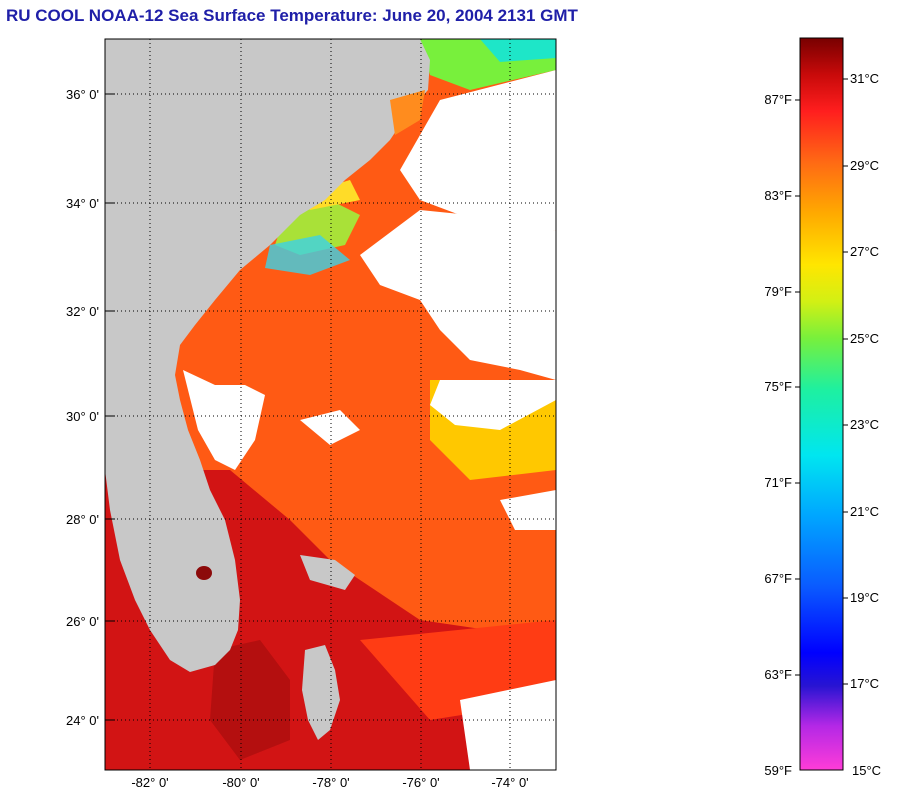 The height and width of the screenshot is (793, 897). What do you see at coordinates (110, 407) in the screenshot?
I see `lat-ticks` at bounding box center [110, 407].